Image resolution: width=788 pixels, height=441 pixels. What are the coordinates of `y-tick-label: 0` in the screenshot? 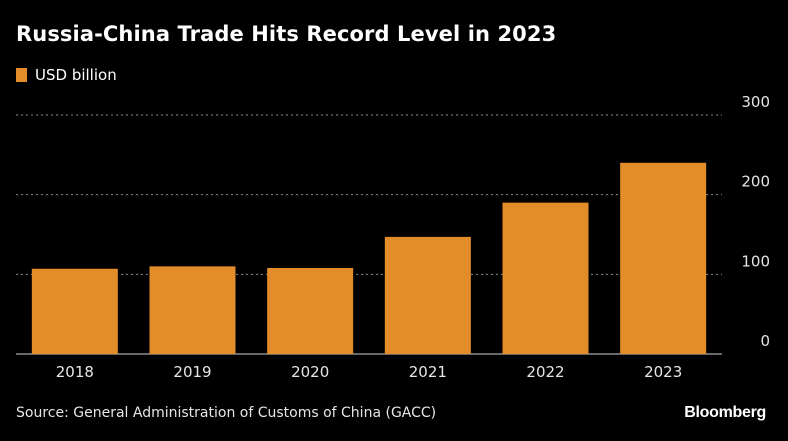 It's located at (765, 341).